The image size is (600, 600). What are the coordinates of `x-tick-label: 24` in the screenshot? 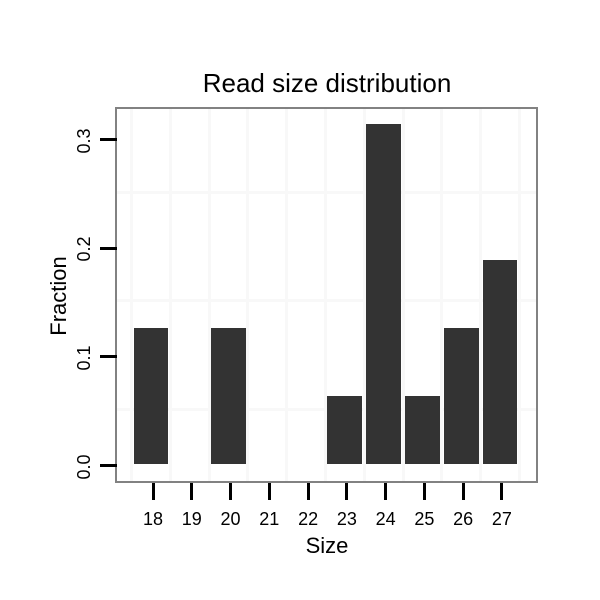 It's located at (385, 519).